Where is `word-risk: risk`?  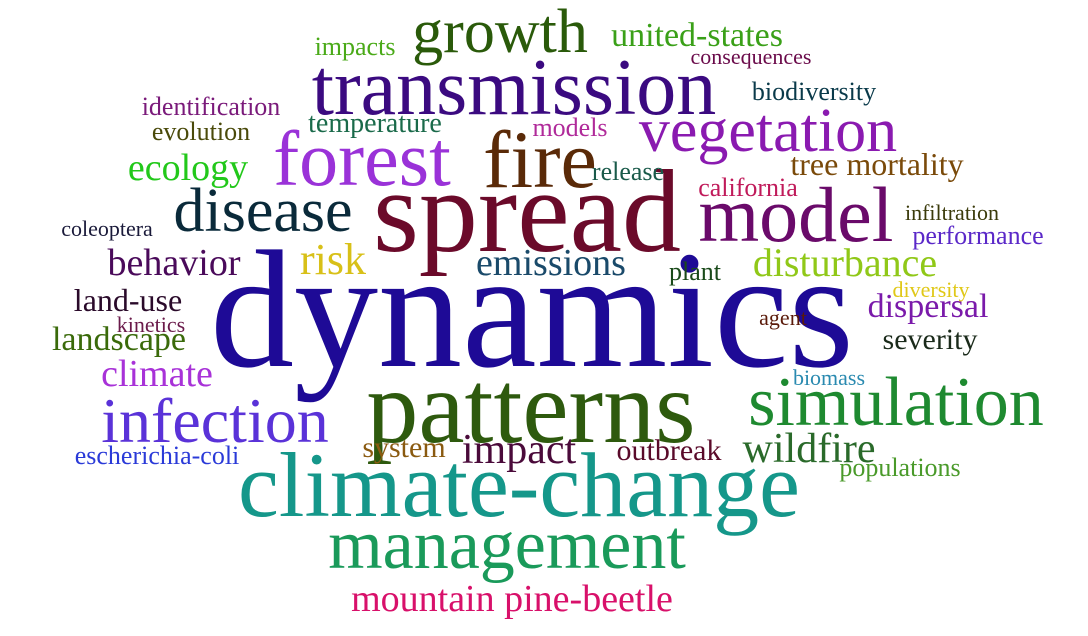
word-risk: risk is located at coordinates (333, 259).